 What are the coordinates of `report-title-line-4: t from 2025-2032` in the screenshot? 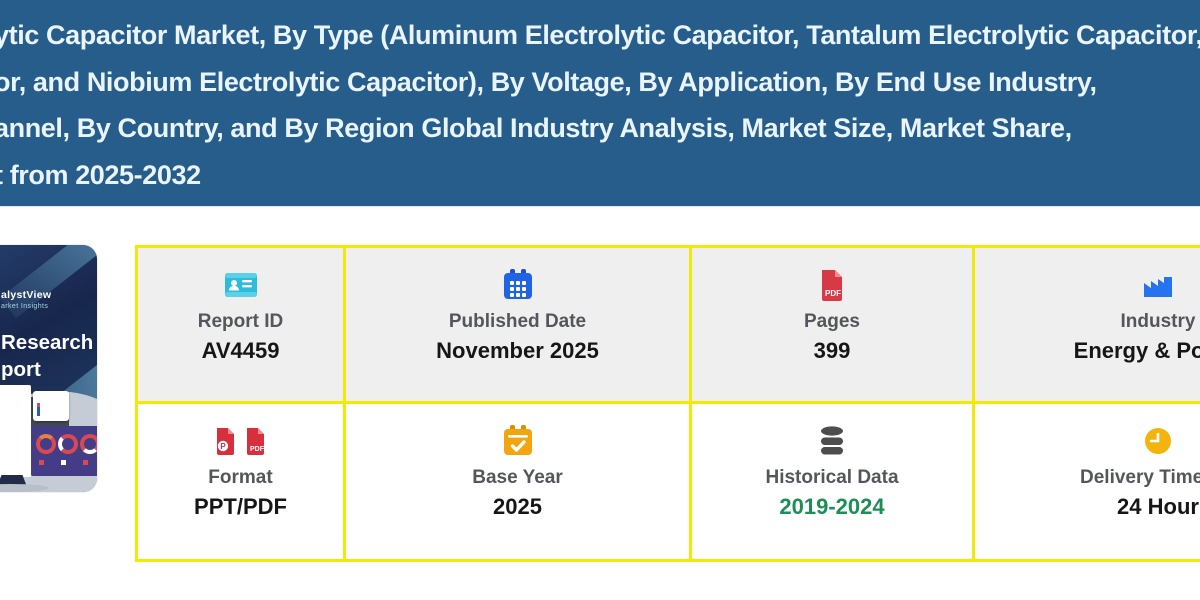 It's located at (100, 174).